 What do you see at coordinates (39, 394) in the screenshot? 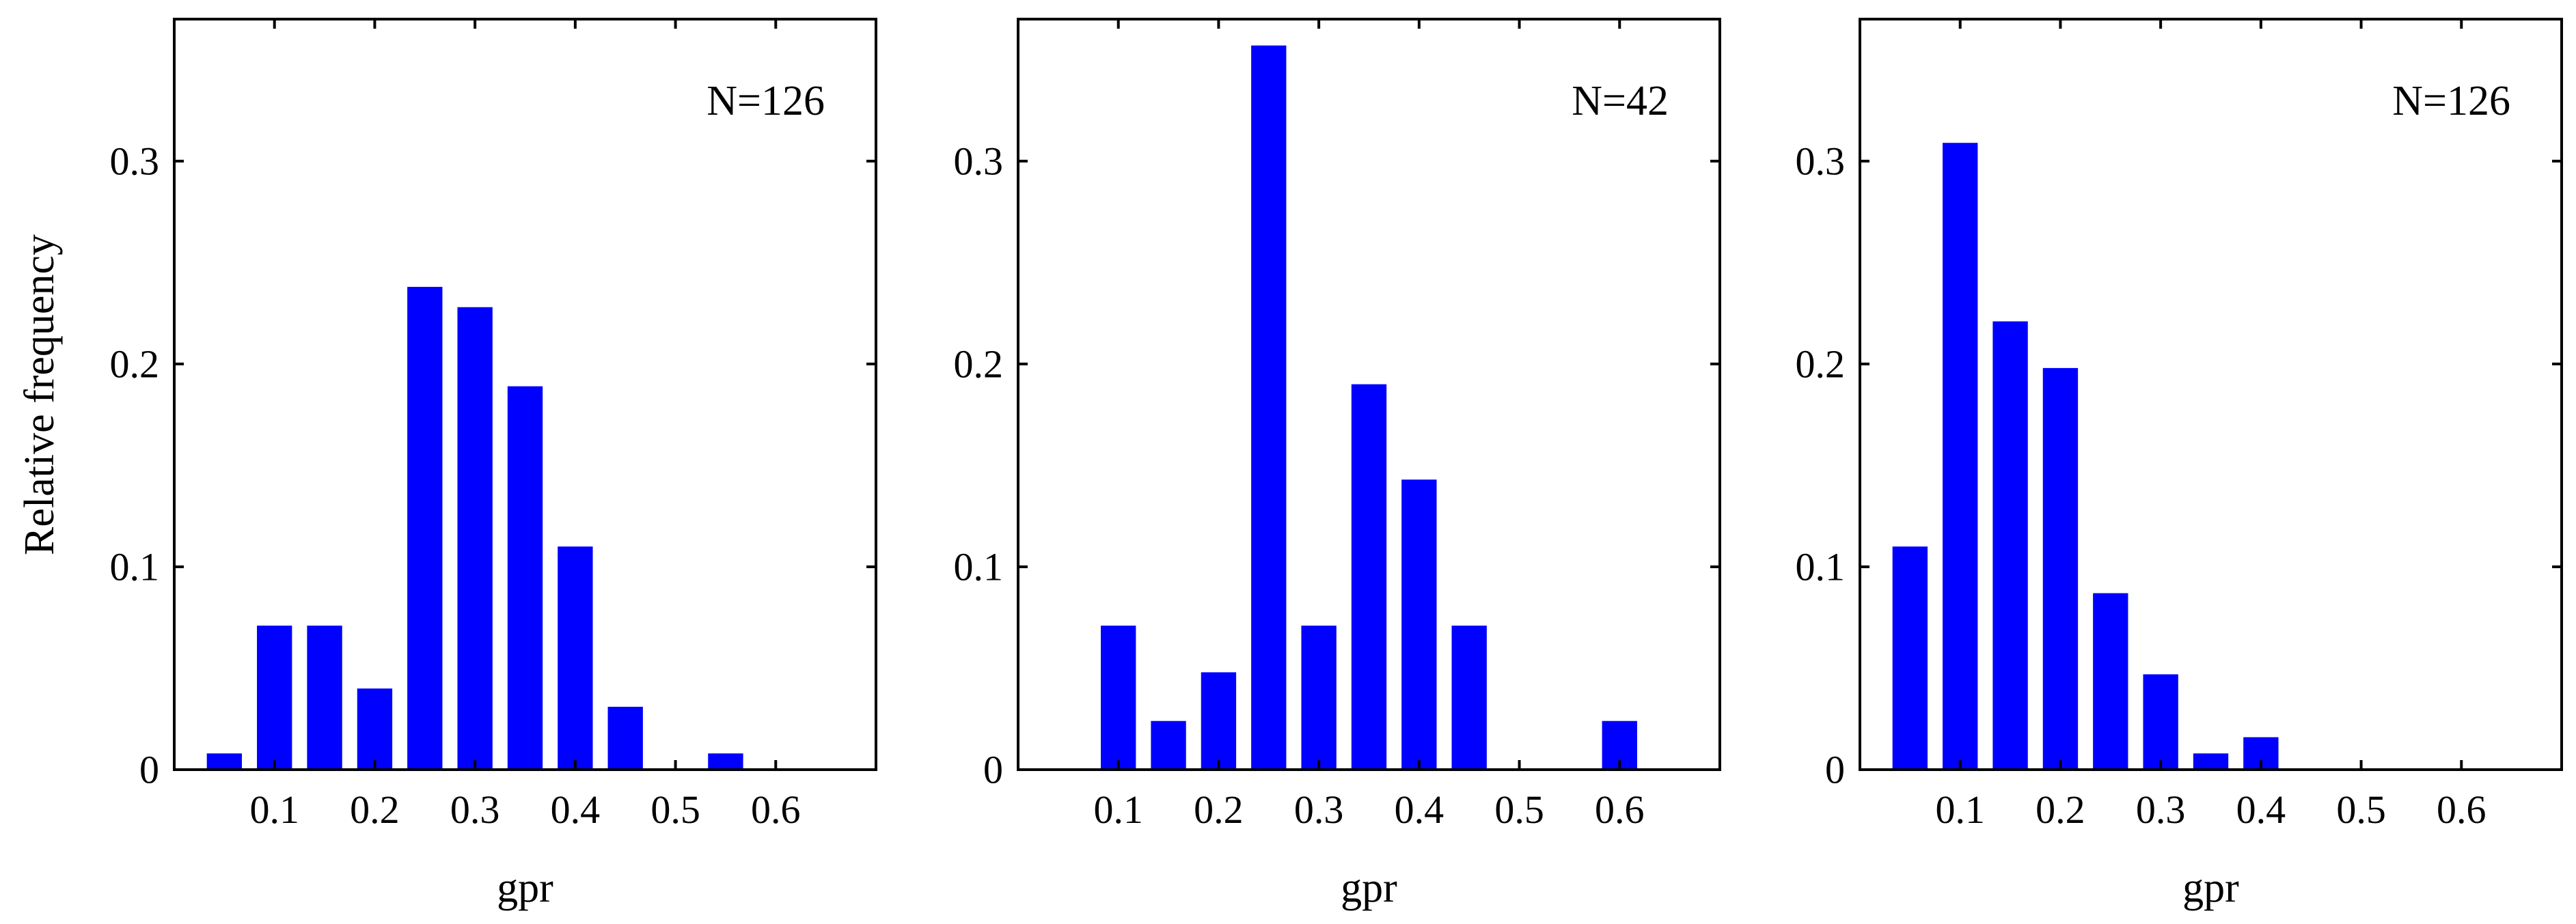
I see `y-axis-title: Relative frequency` at bounding box center [39, 394].